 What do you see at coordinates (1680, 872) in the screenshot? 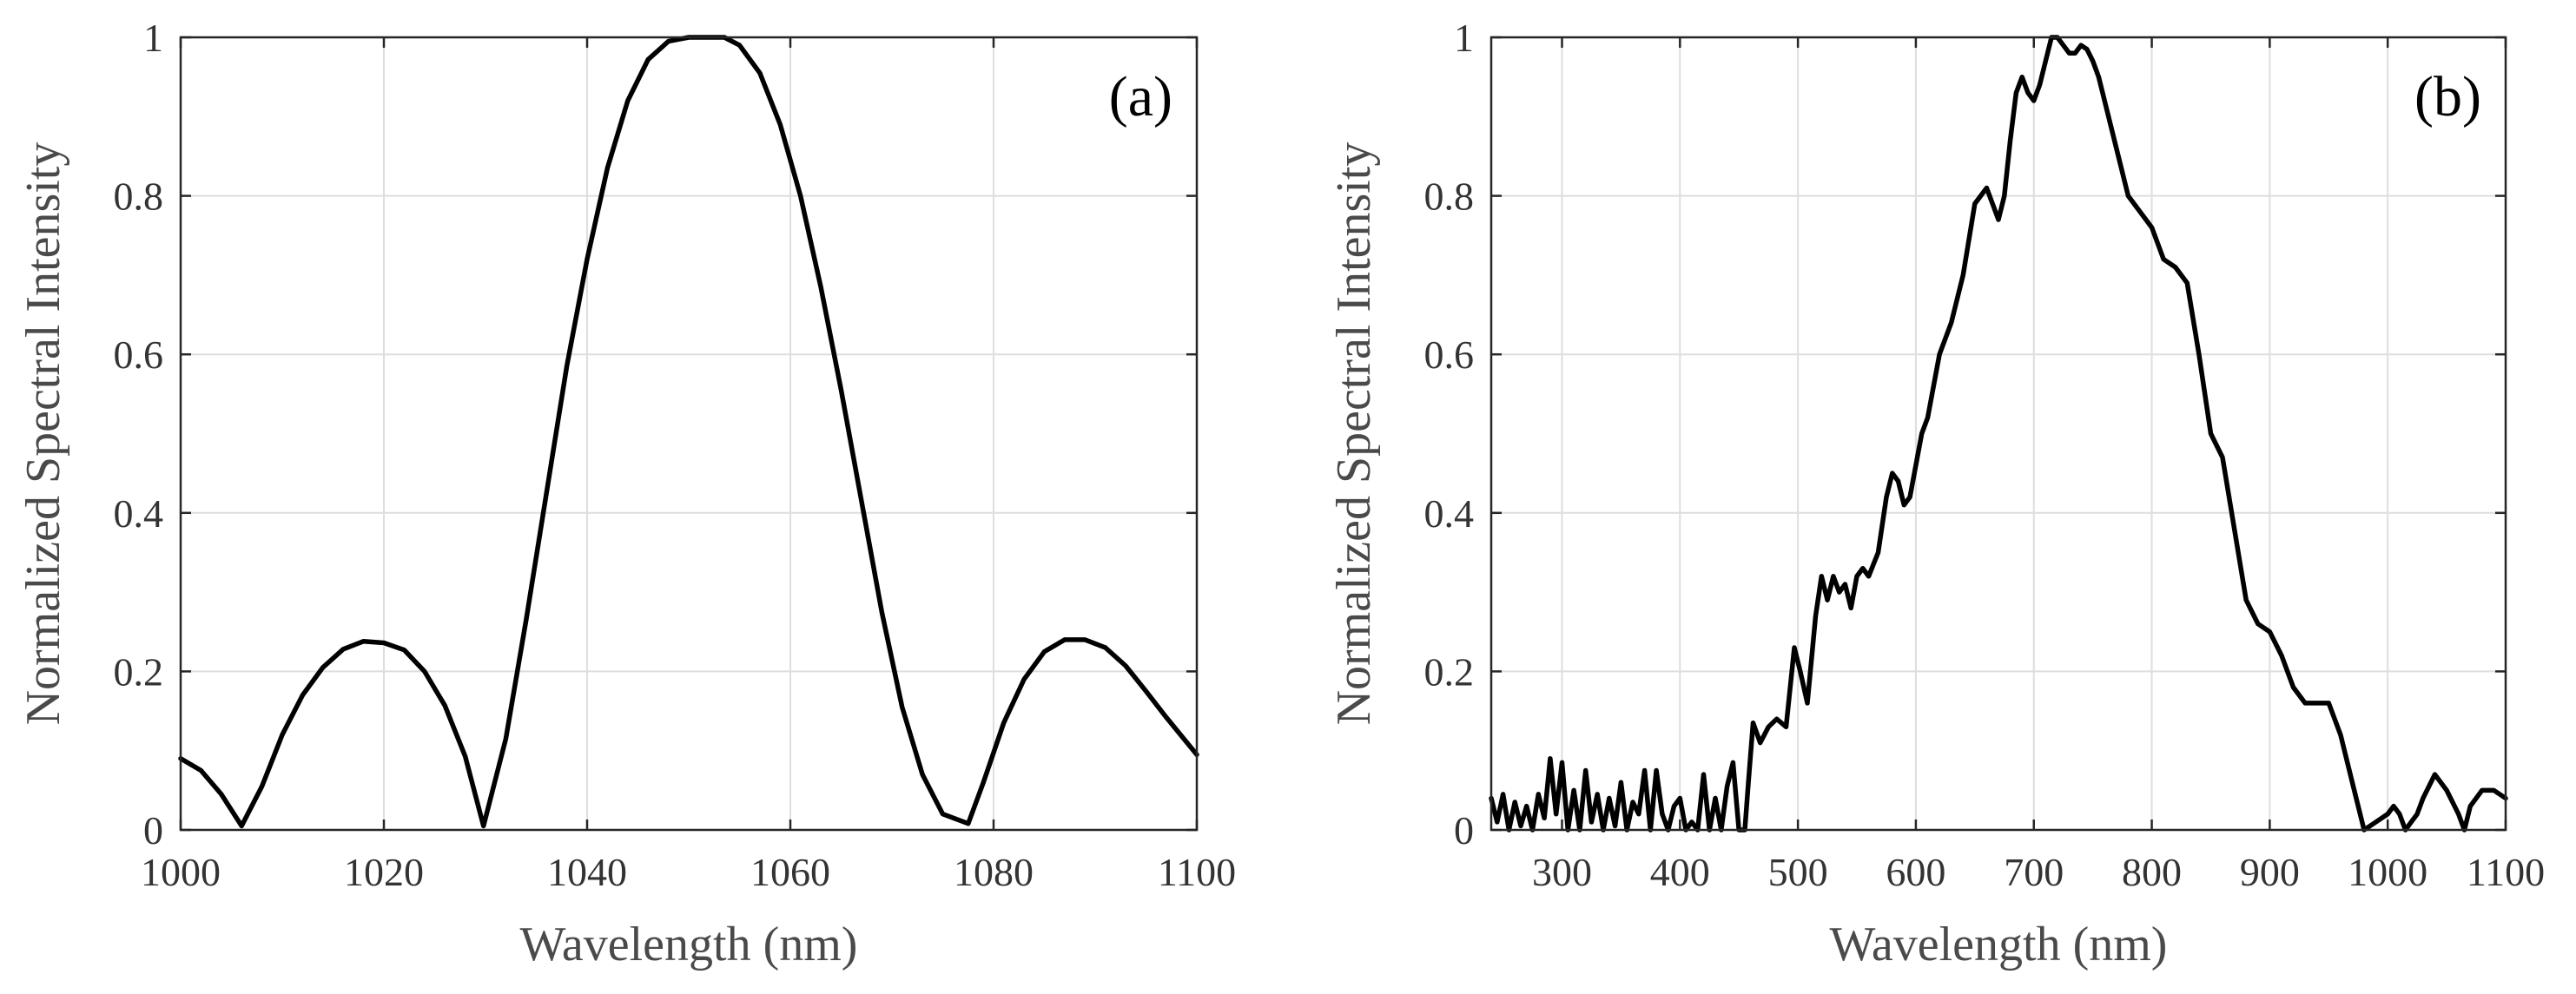
I see `x-tick-label: 400` at bounding box center [1680, 872].